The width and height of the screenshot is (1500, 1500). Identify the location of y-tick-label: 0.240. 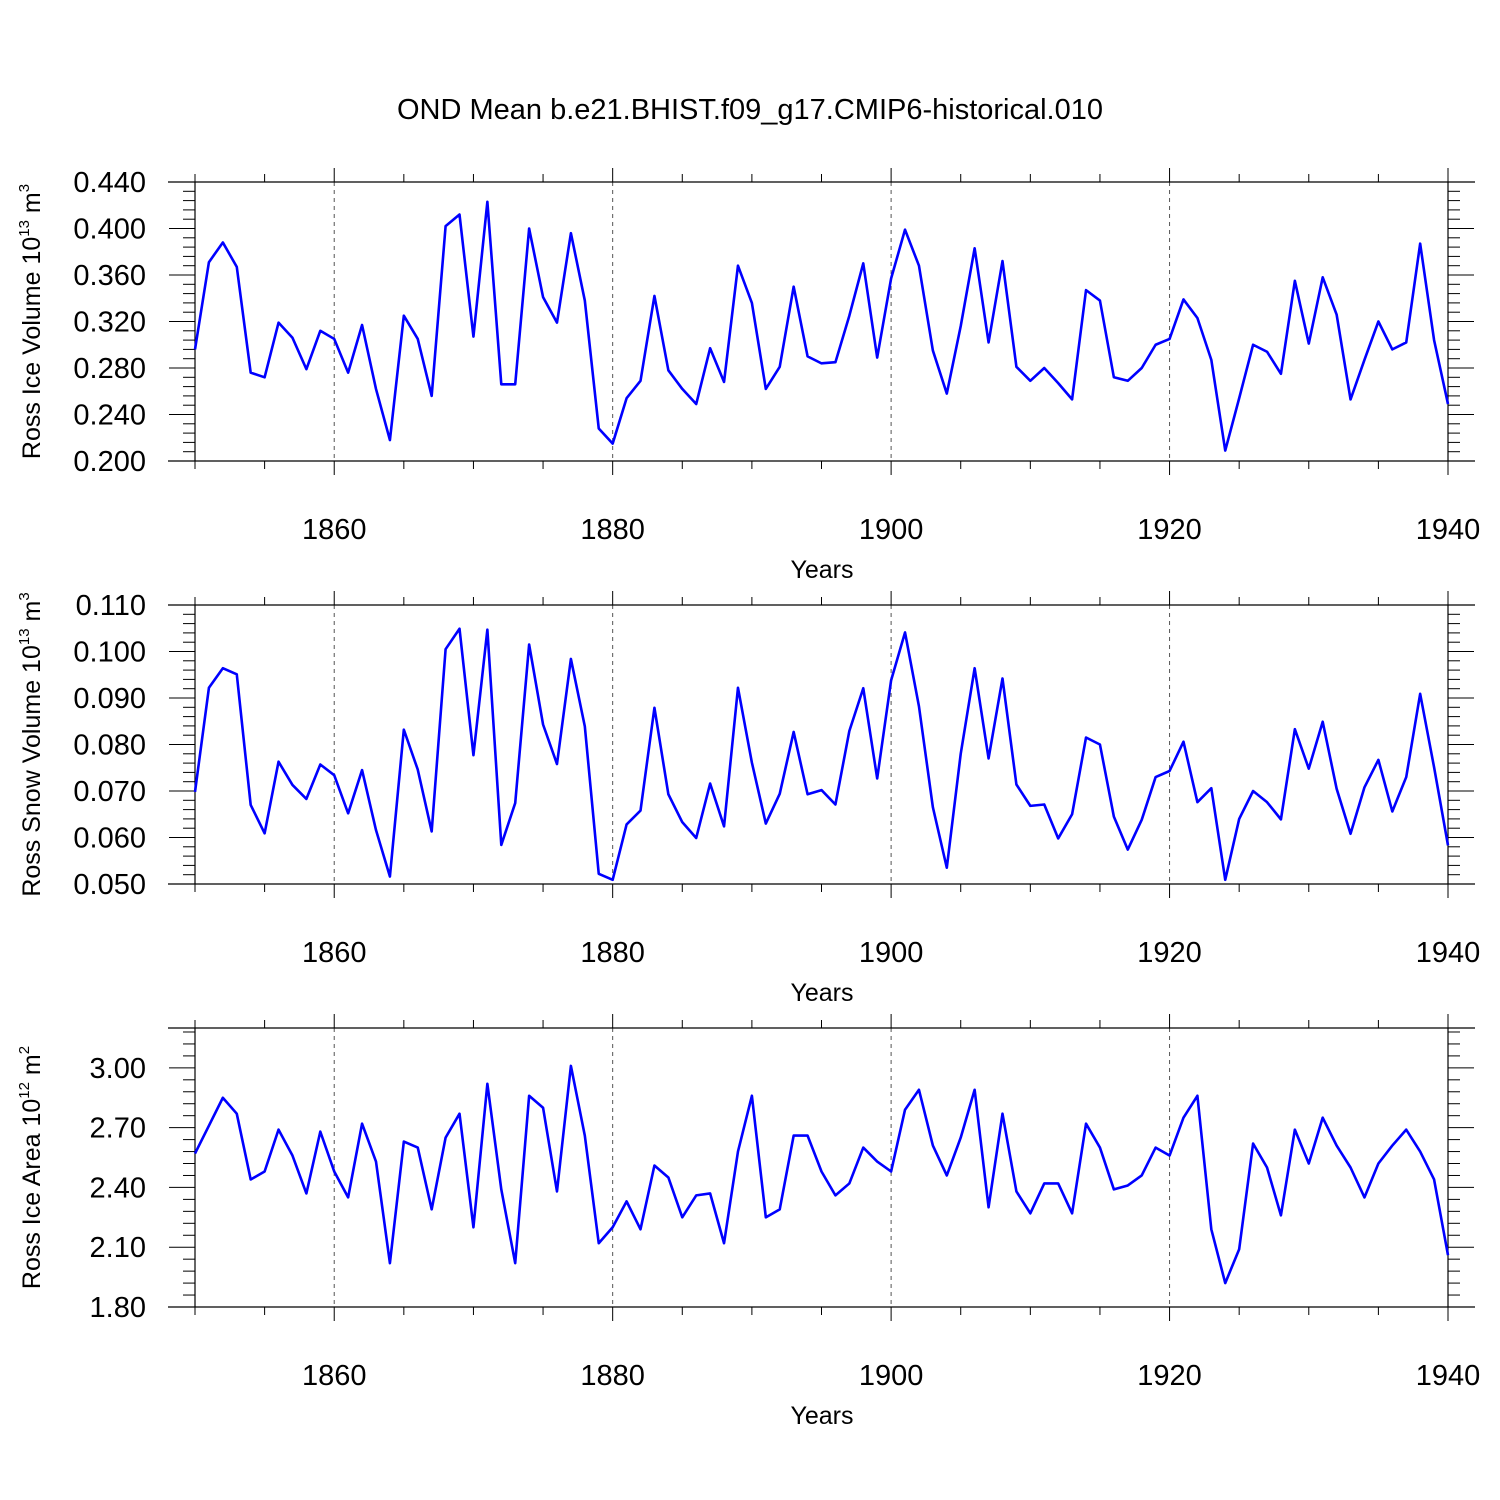
(109, 416).